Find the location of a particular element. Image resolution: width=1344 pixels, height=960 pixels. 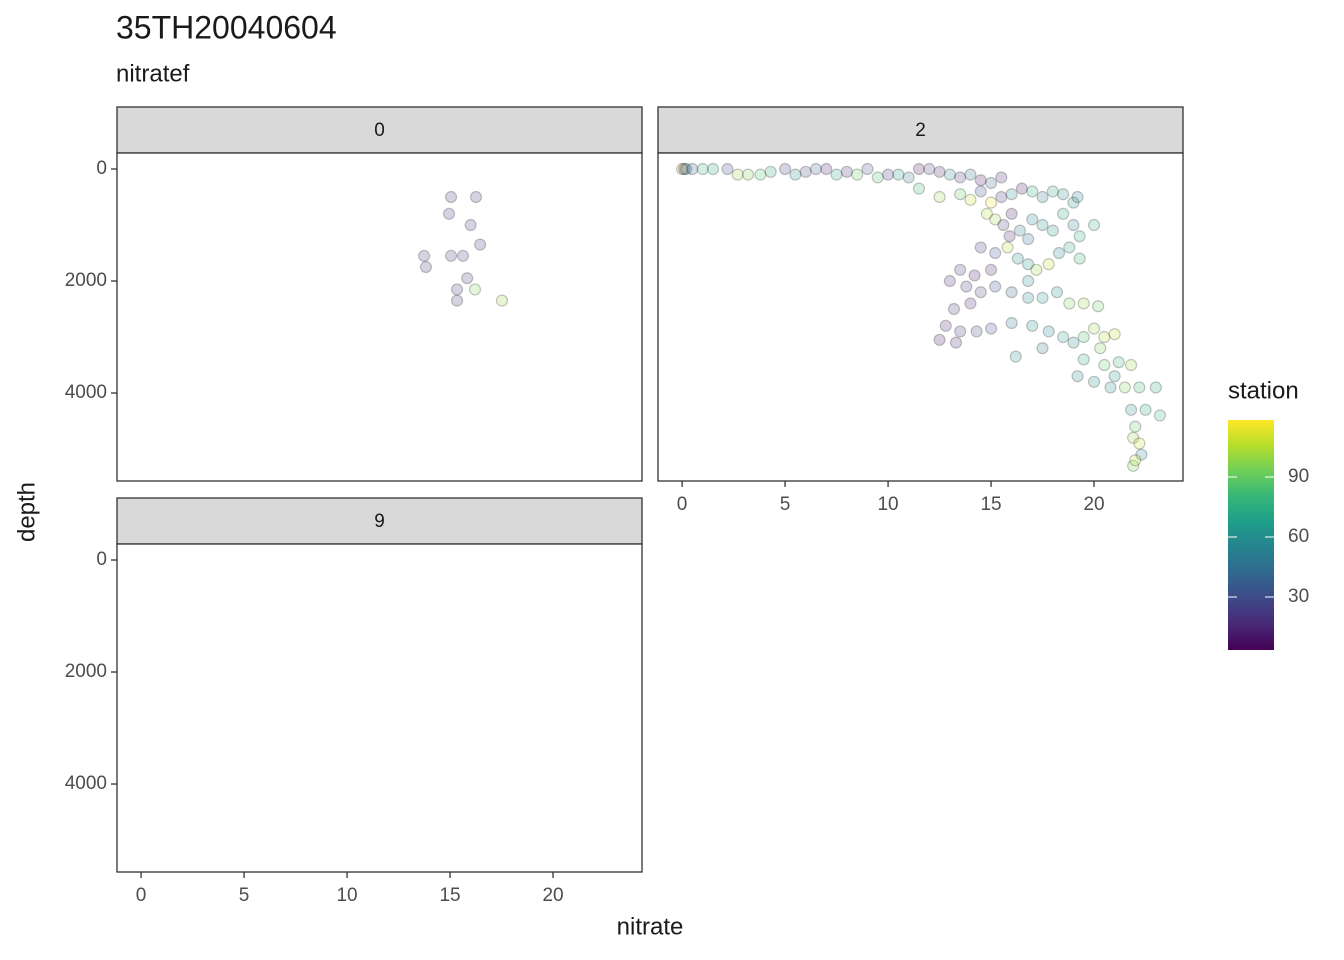

x-axis-title: nitrate is located at coordinates (650, 926).